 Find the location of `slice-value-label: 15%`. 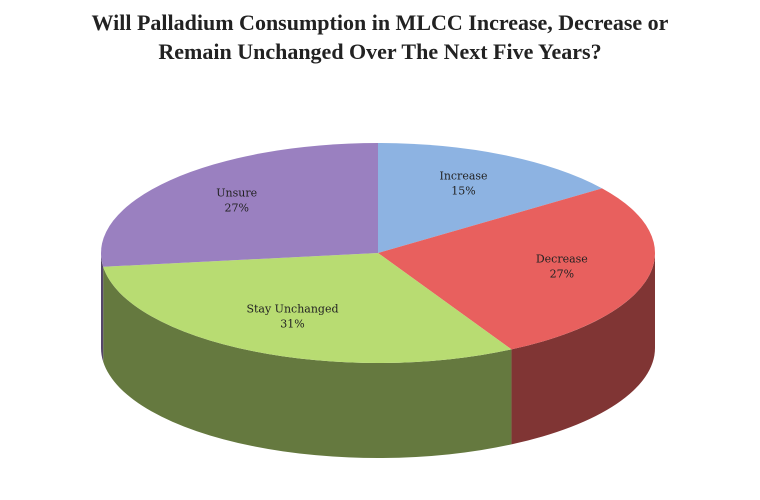

slice-value-label: 15% is located at coordinates (463, 190).